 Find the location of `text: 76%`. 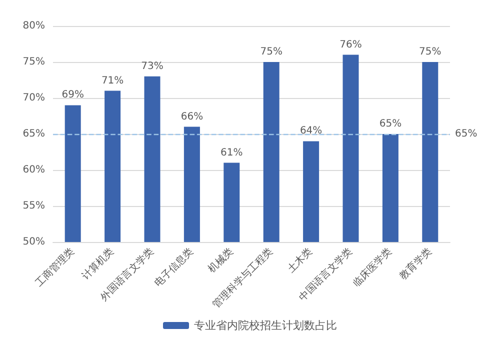

text: 76% is located at coordinates (351, 44).